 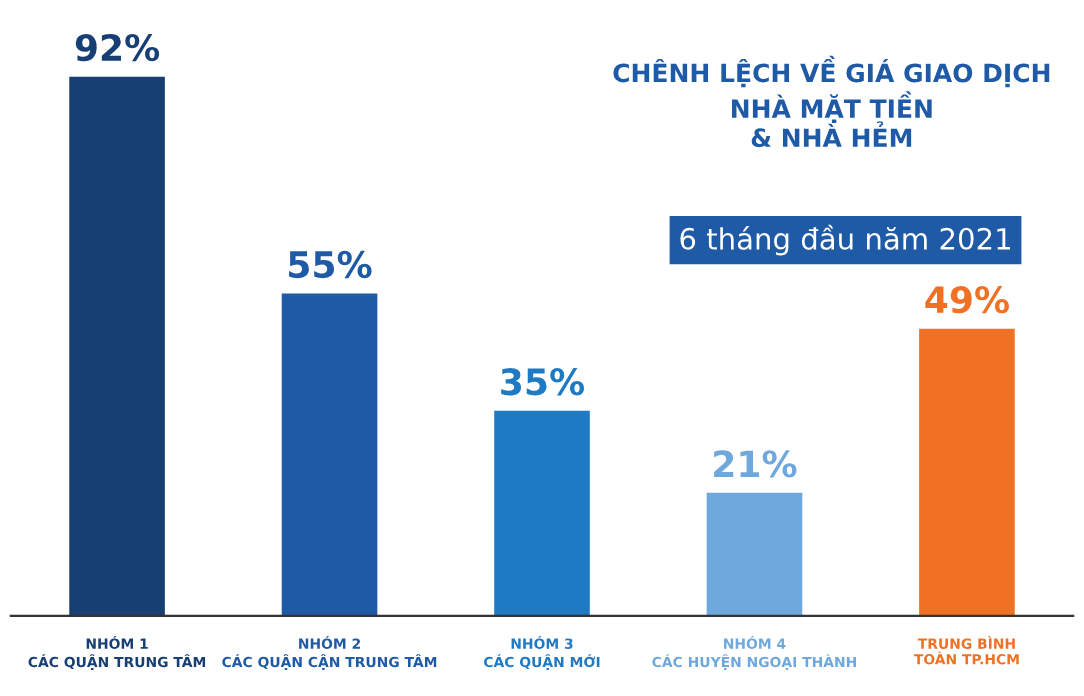 What do you see at coordinates (330, 264) in the screenshot?
I see `data-label: 55%` at bounding box center [330, 264].